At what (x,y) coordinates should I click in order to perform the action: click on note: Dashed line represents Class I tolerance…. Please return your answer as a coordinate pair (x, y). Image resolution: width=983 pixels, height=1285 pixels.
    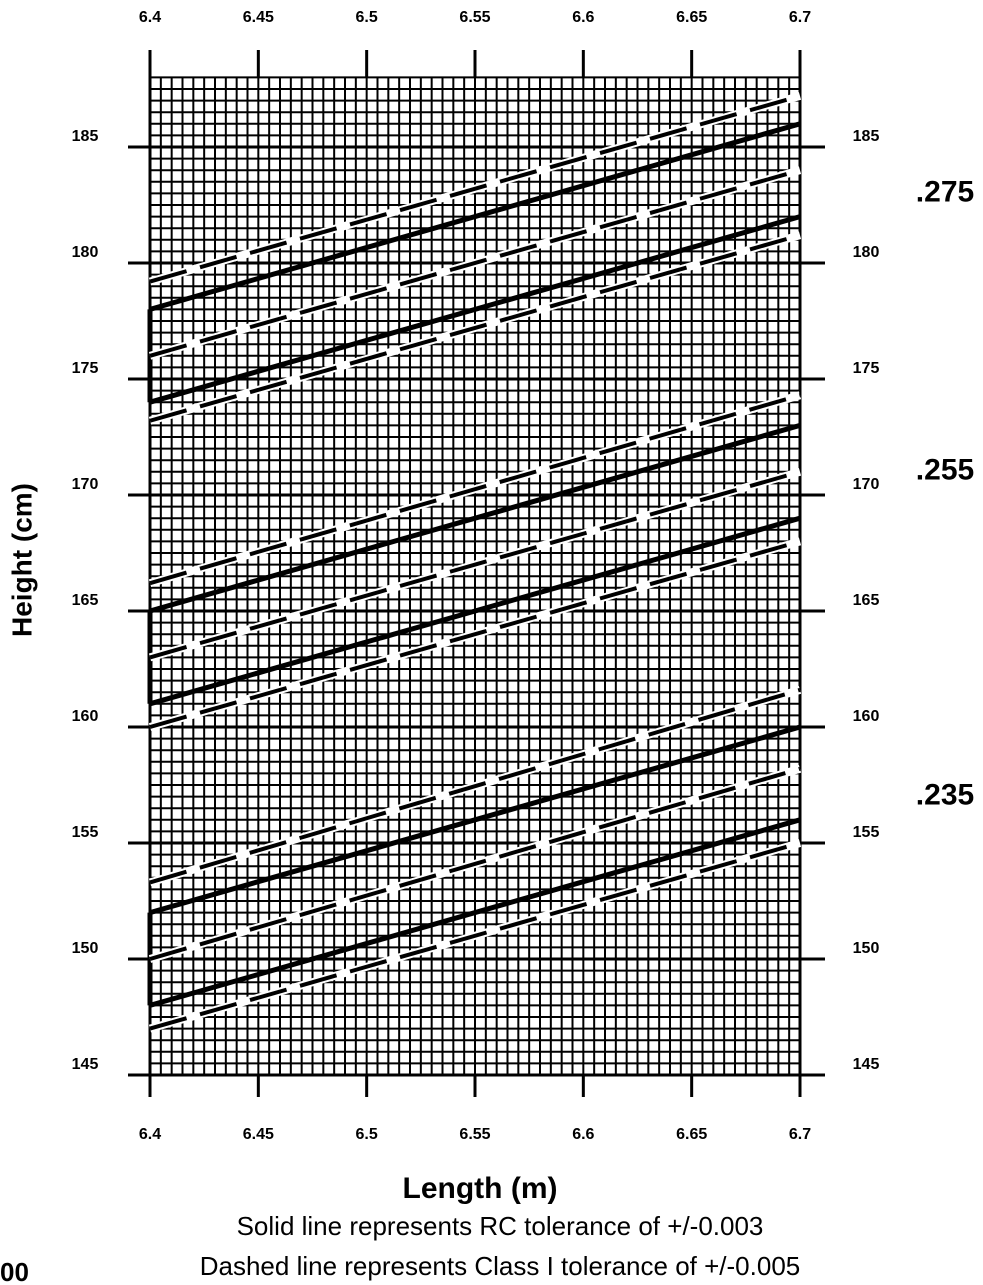
    Looking at the image, I should click on (500, 1266).